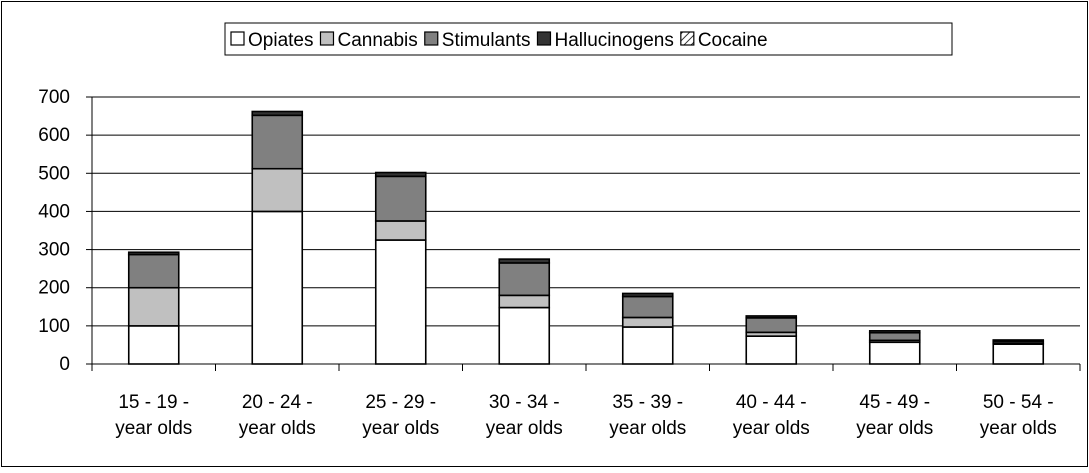 The image size is (1089, 473). I want to click on y-tick-label: 600, so click(54, 135).